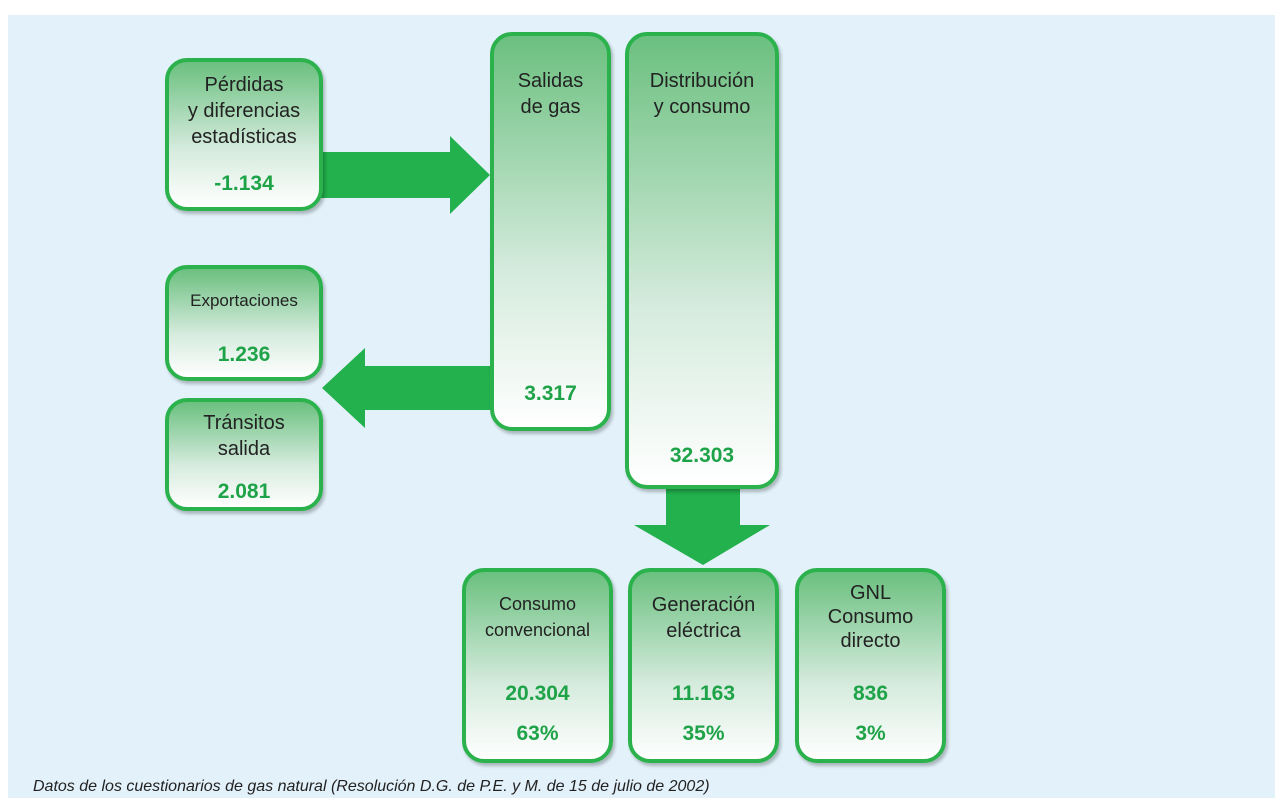 The height and width of the screenshot is (798, 1282). I want to click on node-value: 32.303, so click(702, 455).